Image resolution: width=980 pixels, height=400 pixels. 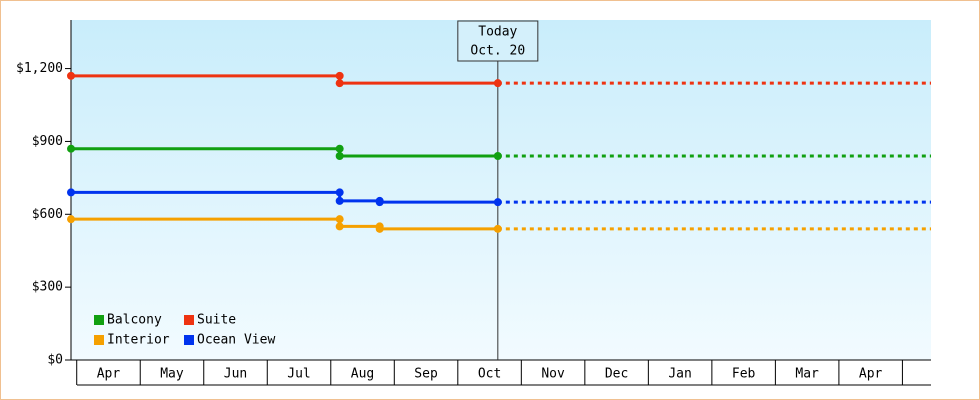 I want to click on legend-label: Ocean View, so click(x=236, y=340).